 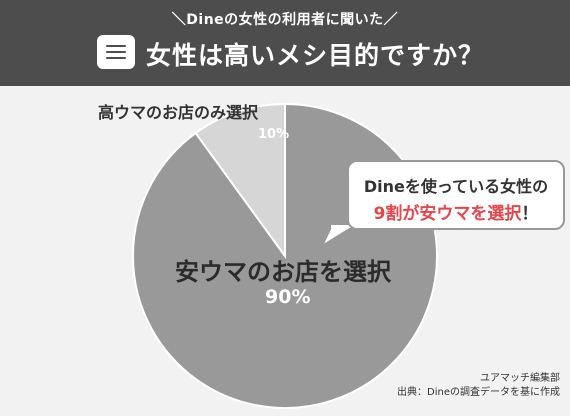 I want to click on slice-percent-high-umami: 10%, so click(x=274, y=134).